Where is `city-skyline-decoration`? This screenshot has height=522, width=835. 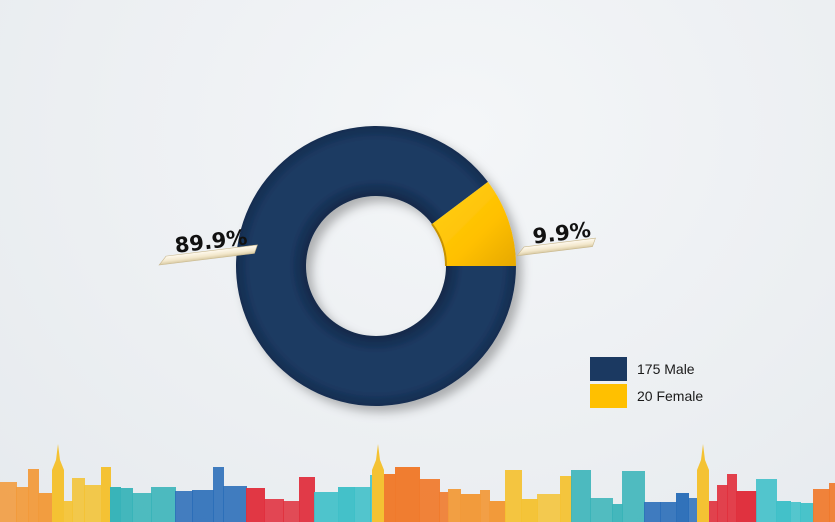 city-skyline-decoration is located at coordinates (417, 483).